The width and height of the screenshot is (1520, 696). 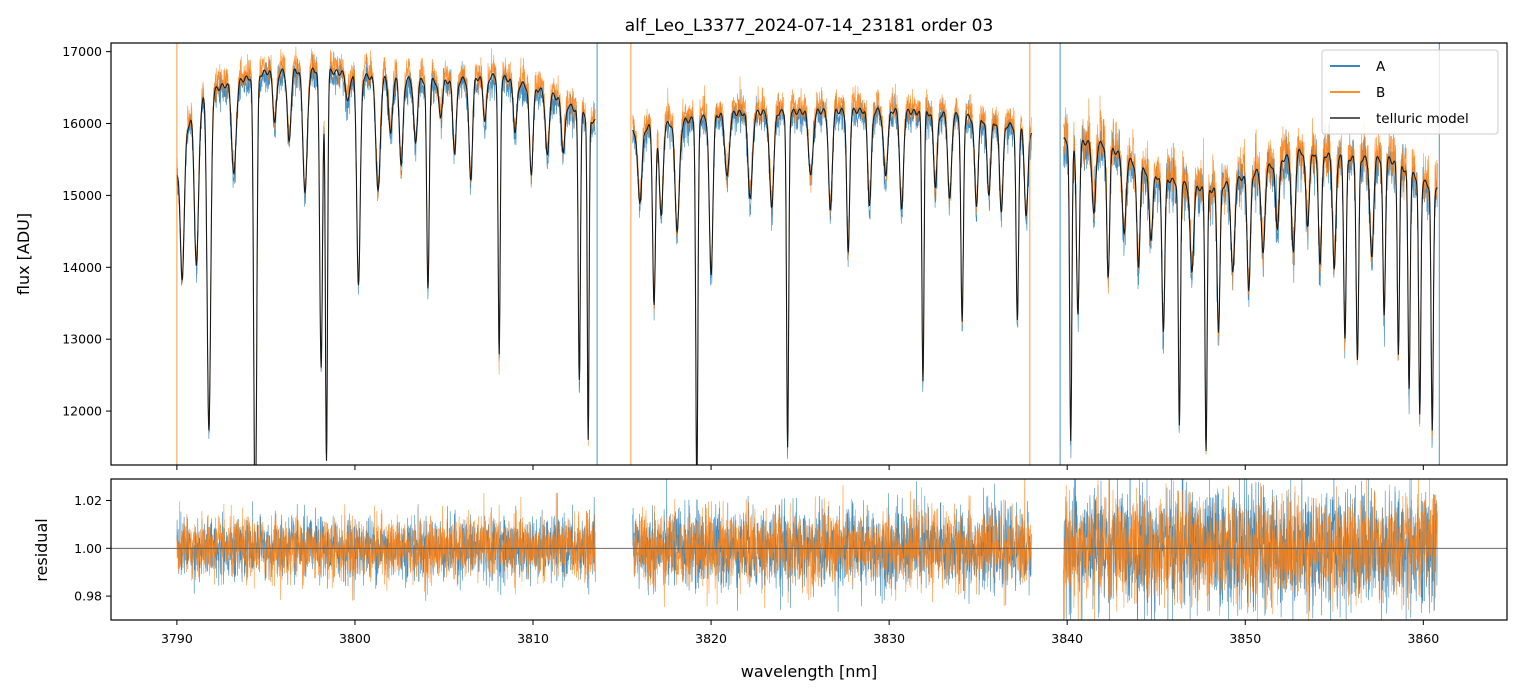 What do you see at coordinates (809, 671) in the screenshot?
I see `x-axis-label: wavelength [nm]` at bounding box center [809, 671].